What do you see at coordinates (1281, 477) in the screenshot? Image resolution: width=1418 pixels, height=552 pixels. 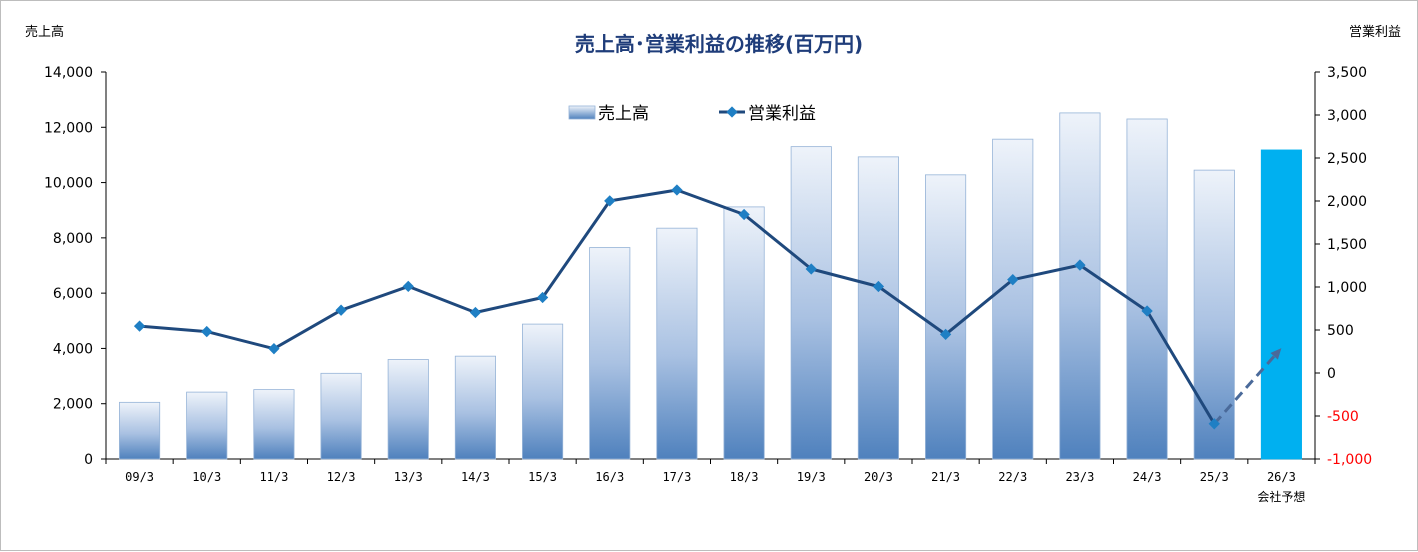 I see `x-tick-label: 26/3` at bounding box center [1281, 477].